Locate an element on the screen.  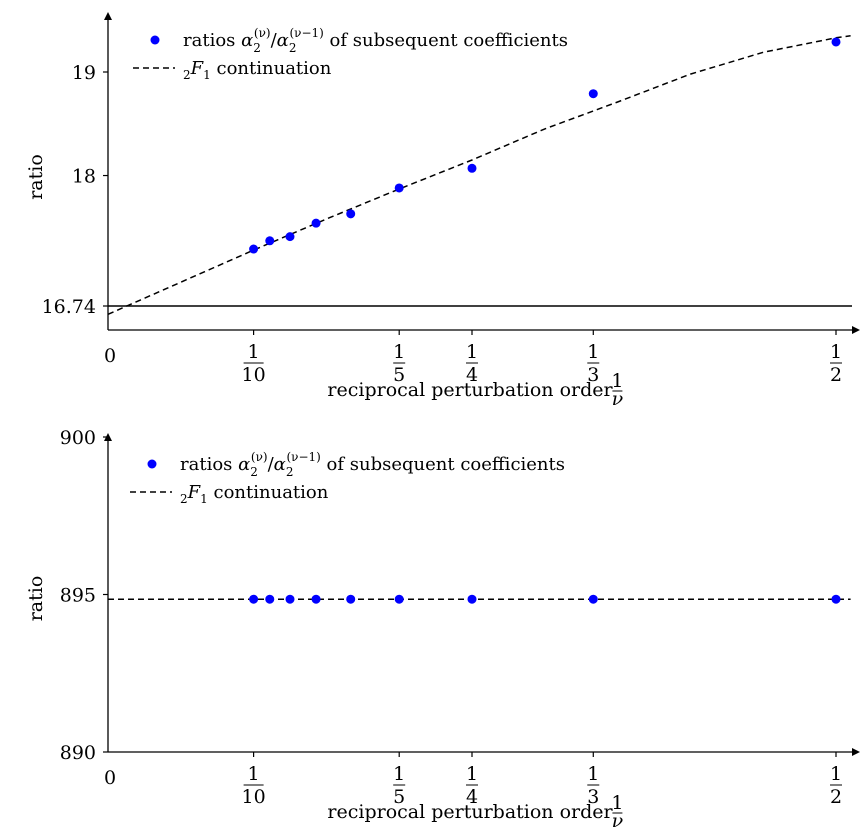
y-tick-label-1: 18 is located at coordinates (84, 177).